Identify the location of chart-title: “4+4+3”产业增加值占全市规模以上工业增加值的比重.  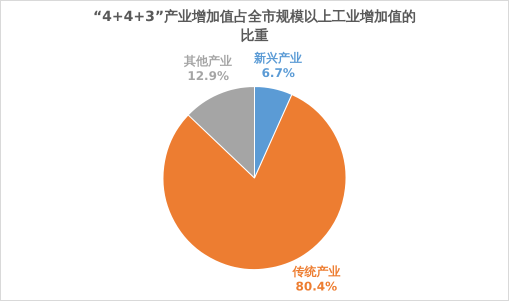
(255, 27).